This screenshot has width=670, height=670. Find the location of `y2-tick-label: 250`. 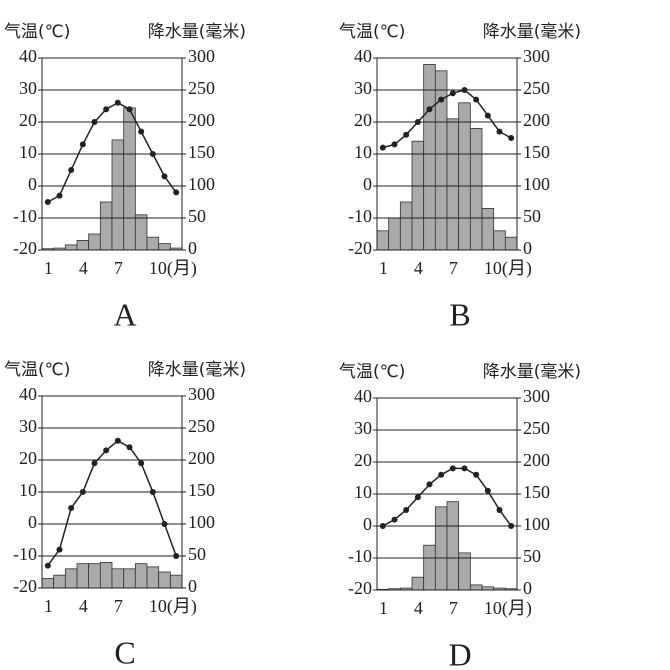

y2-tick-label: 250 is located at coordinates (536, 428).